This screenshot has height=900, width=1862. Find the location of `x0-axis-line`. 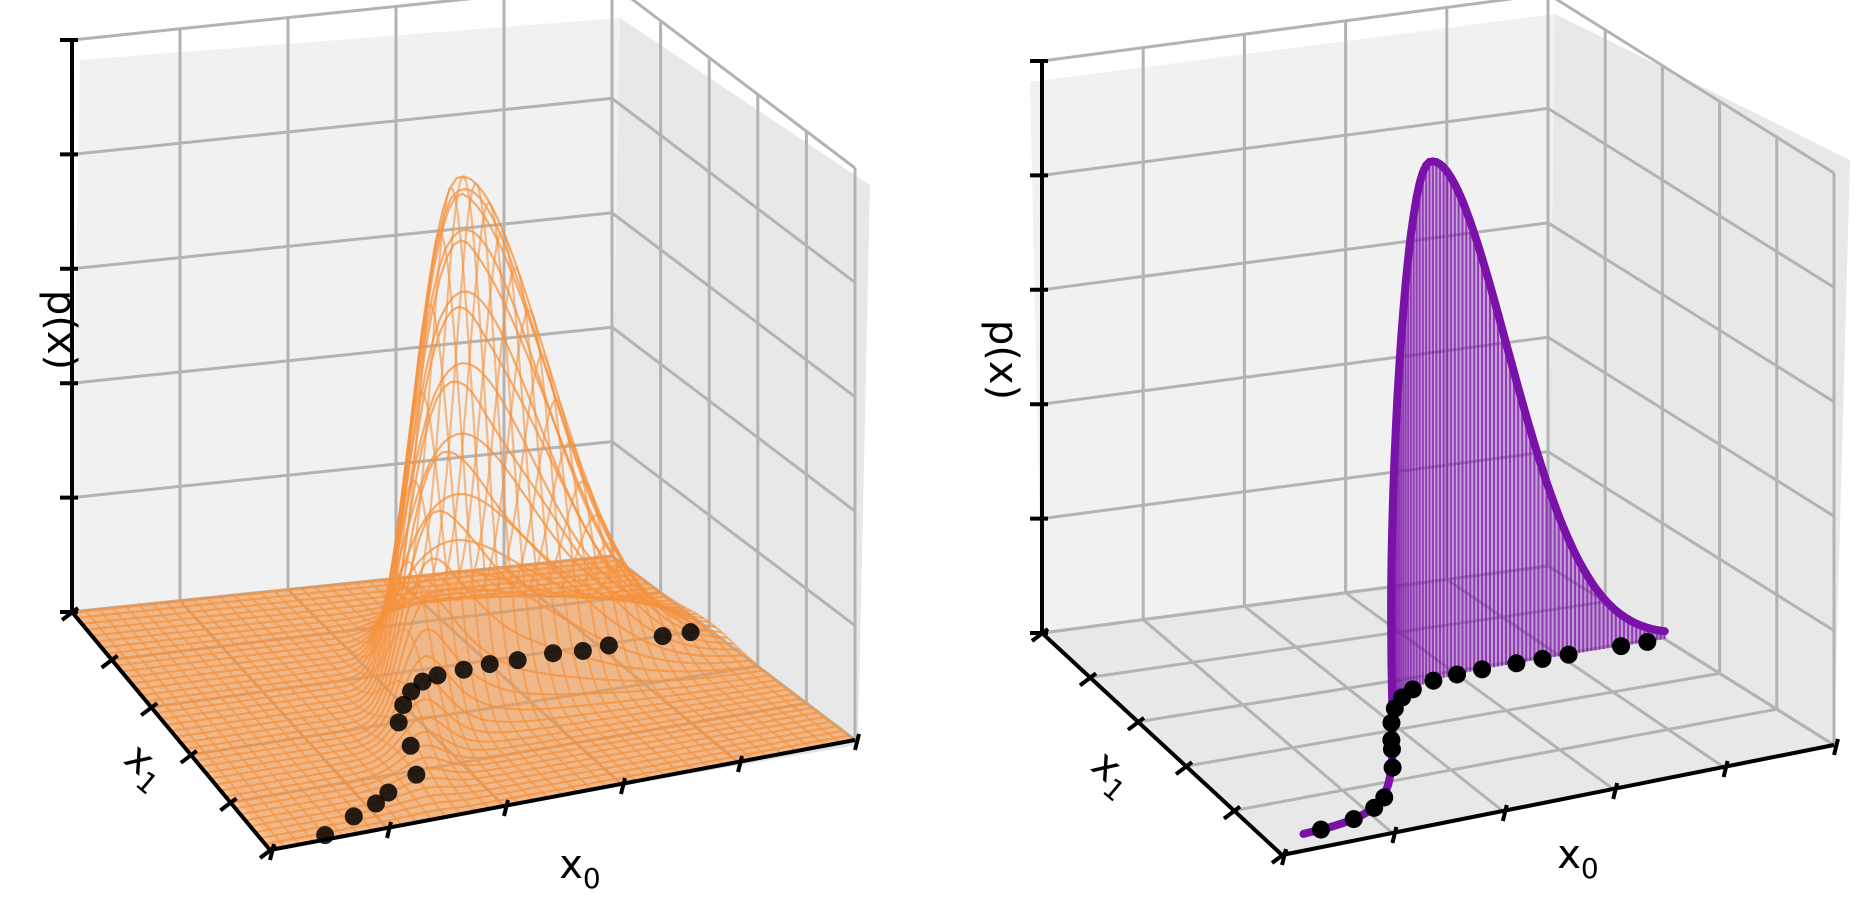

x0-axis-line is located at coordinates (562, 795).